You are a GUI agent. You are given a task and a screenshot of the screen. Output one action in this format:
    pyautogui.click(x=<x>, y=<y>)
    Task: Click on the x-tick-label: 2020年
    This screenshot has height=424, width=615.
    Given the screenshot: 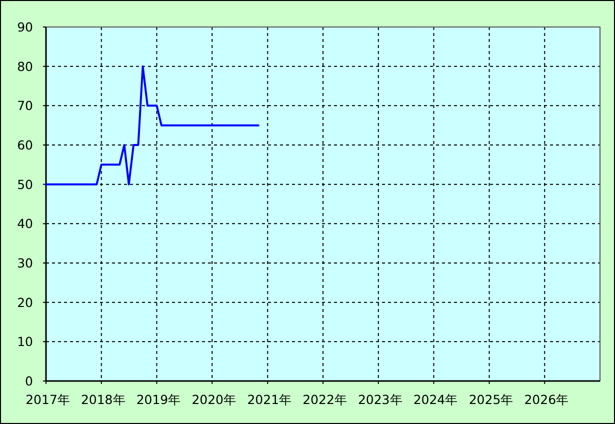 What is the action you would take?
    pyautogui.click(x=214, y=399)
    